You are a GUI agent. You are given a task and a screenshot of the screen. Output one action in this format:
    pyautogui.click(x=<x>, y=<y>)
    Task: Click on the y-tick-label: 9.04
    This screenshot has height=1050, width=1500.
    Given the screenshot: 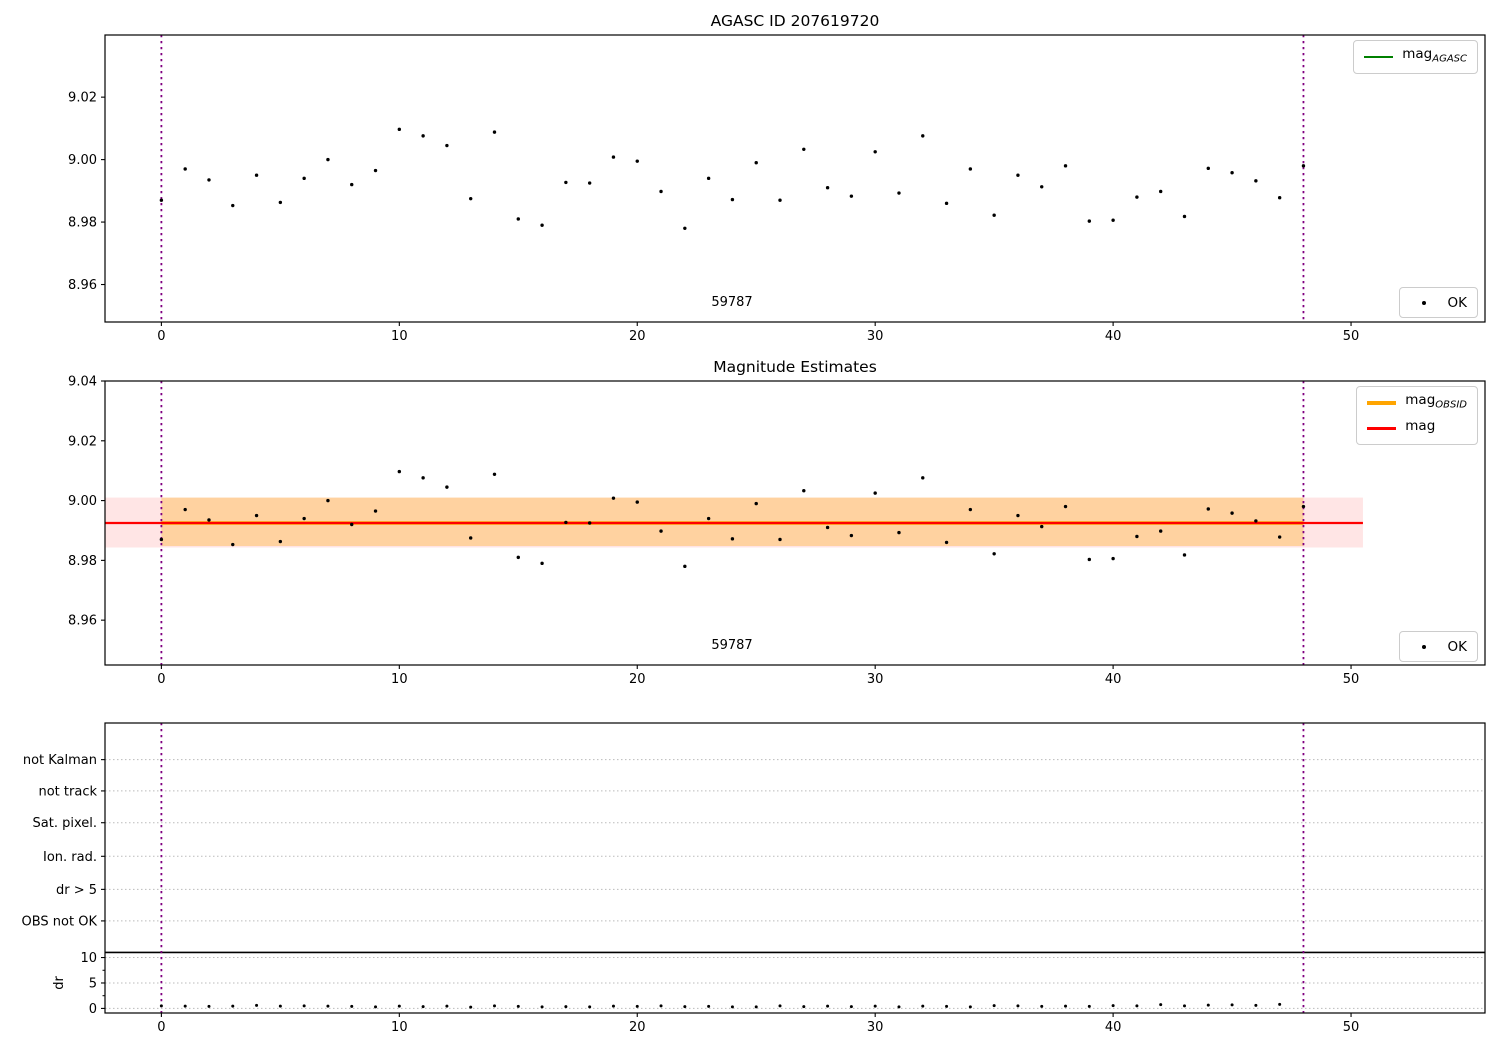 What is the action you would take?
    pyautogui.click(x=82, y=382)
    